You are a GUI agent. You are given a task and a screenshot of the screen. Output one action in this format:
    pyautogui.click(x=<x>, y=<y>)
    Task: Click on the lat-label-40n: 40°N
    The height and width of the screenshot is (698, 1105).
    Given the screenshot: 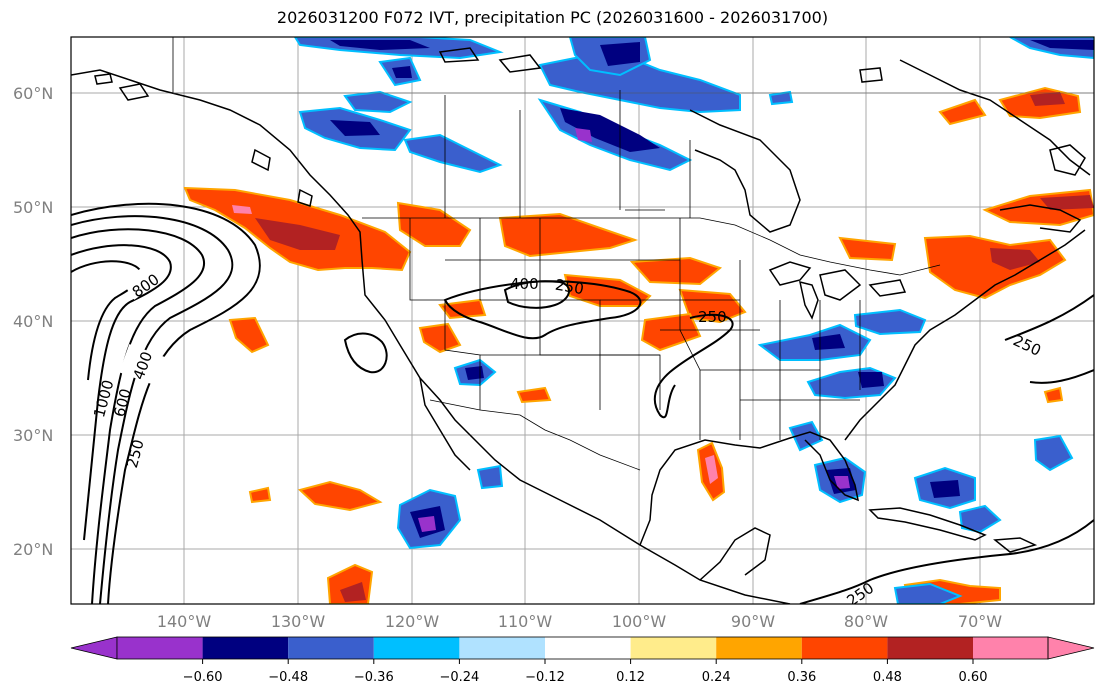 What is the action you would take?
    pyautogui.click(x=33, y=321)
    